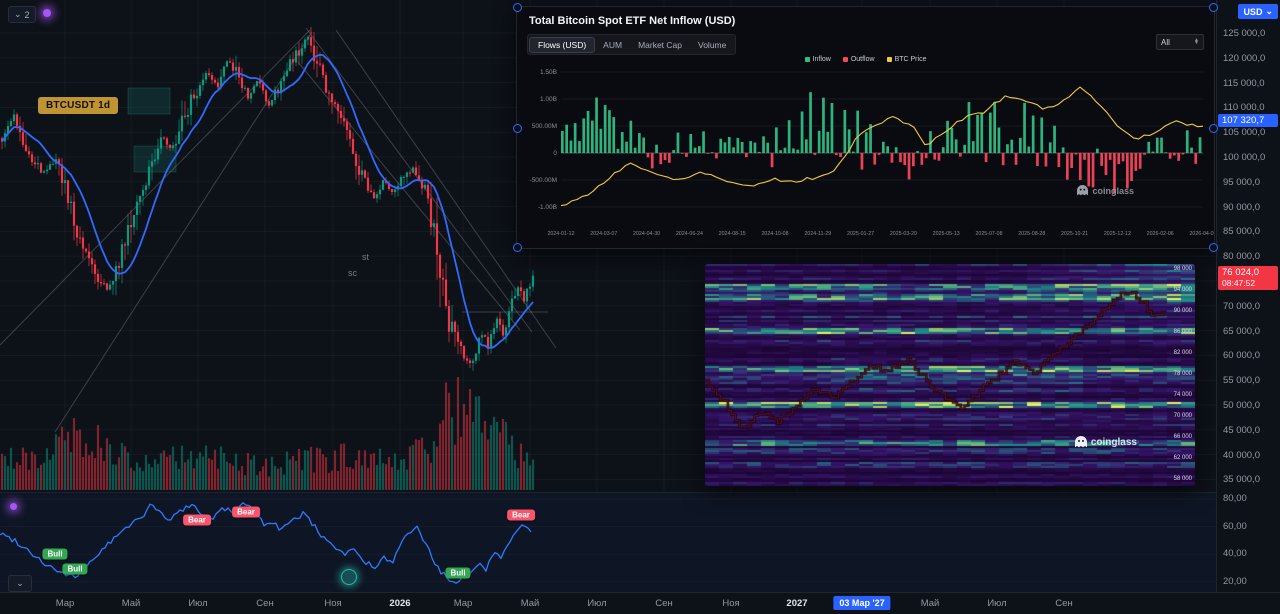 The height and width of the screenshot is (614, 1280). What do you see at coordinates (603, 234) in the screenshot?
I see `svg-text: 2024-03-07` at bounding box center [603, 234].